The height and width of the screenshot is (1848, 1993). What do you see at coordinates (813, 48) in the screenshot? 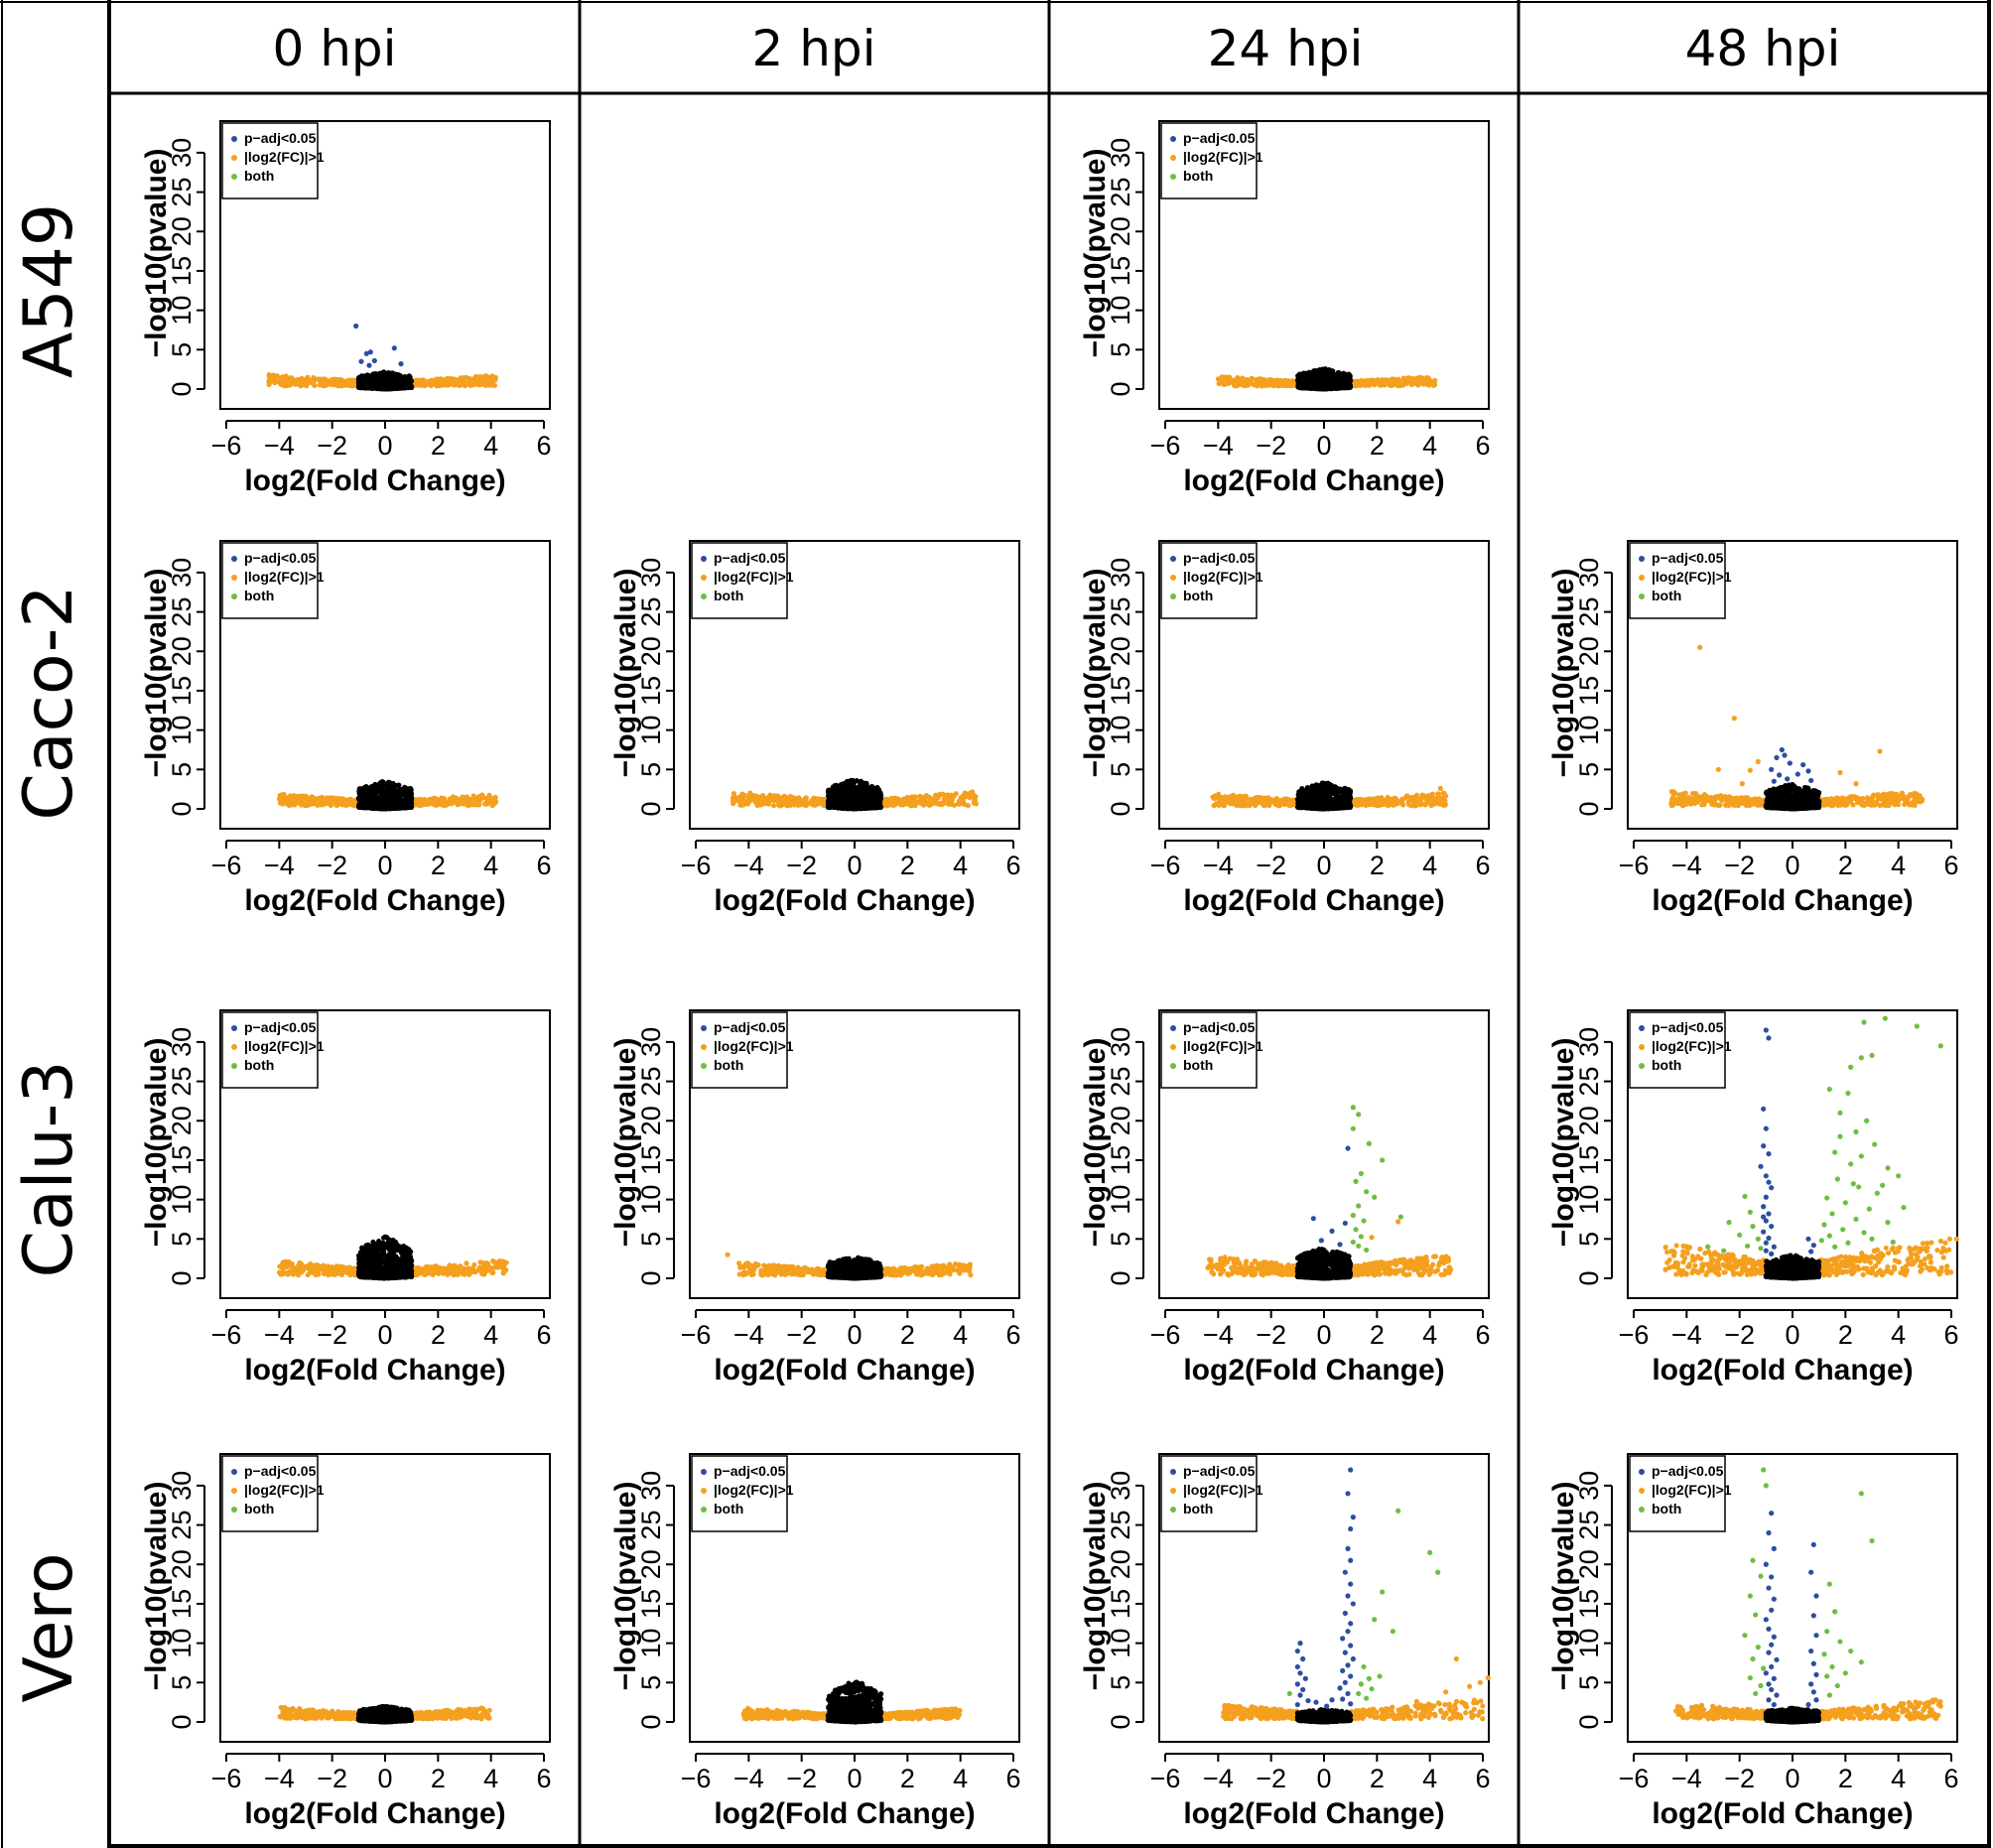
I see `column-header-2hpi: 2 hpi` at bounding box center [813, 48].